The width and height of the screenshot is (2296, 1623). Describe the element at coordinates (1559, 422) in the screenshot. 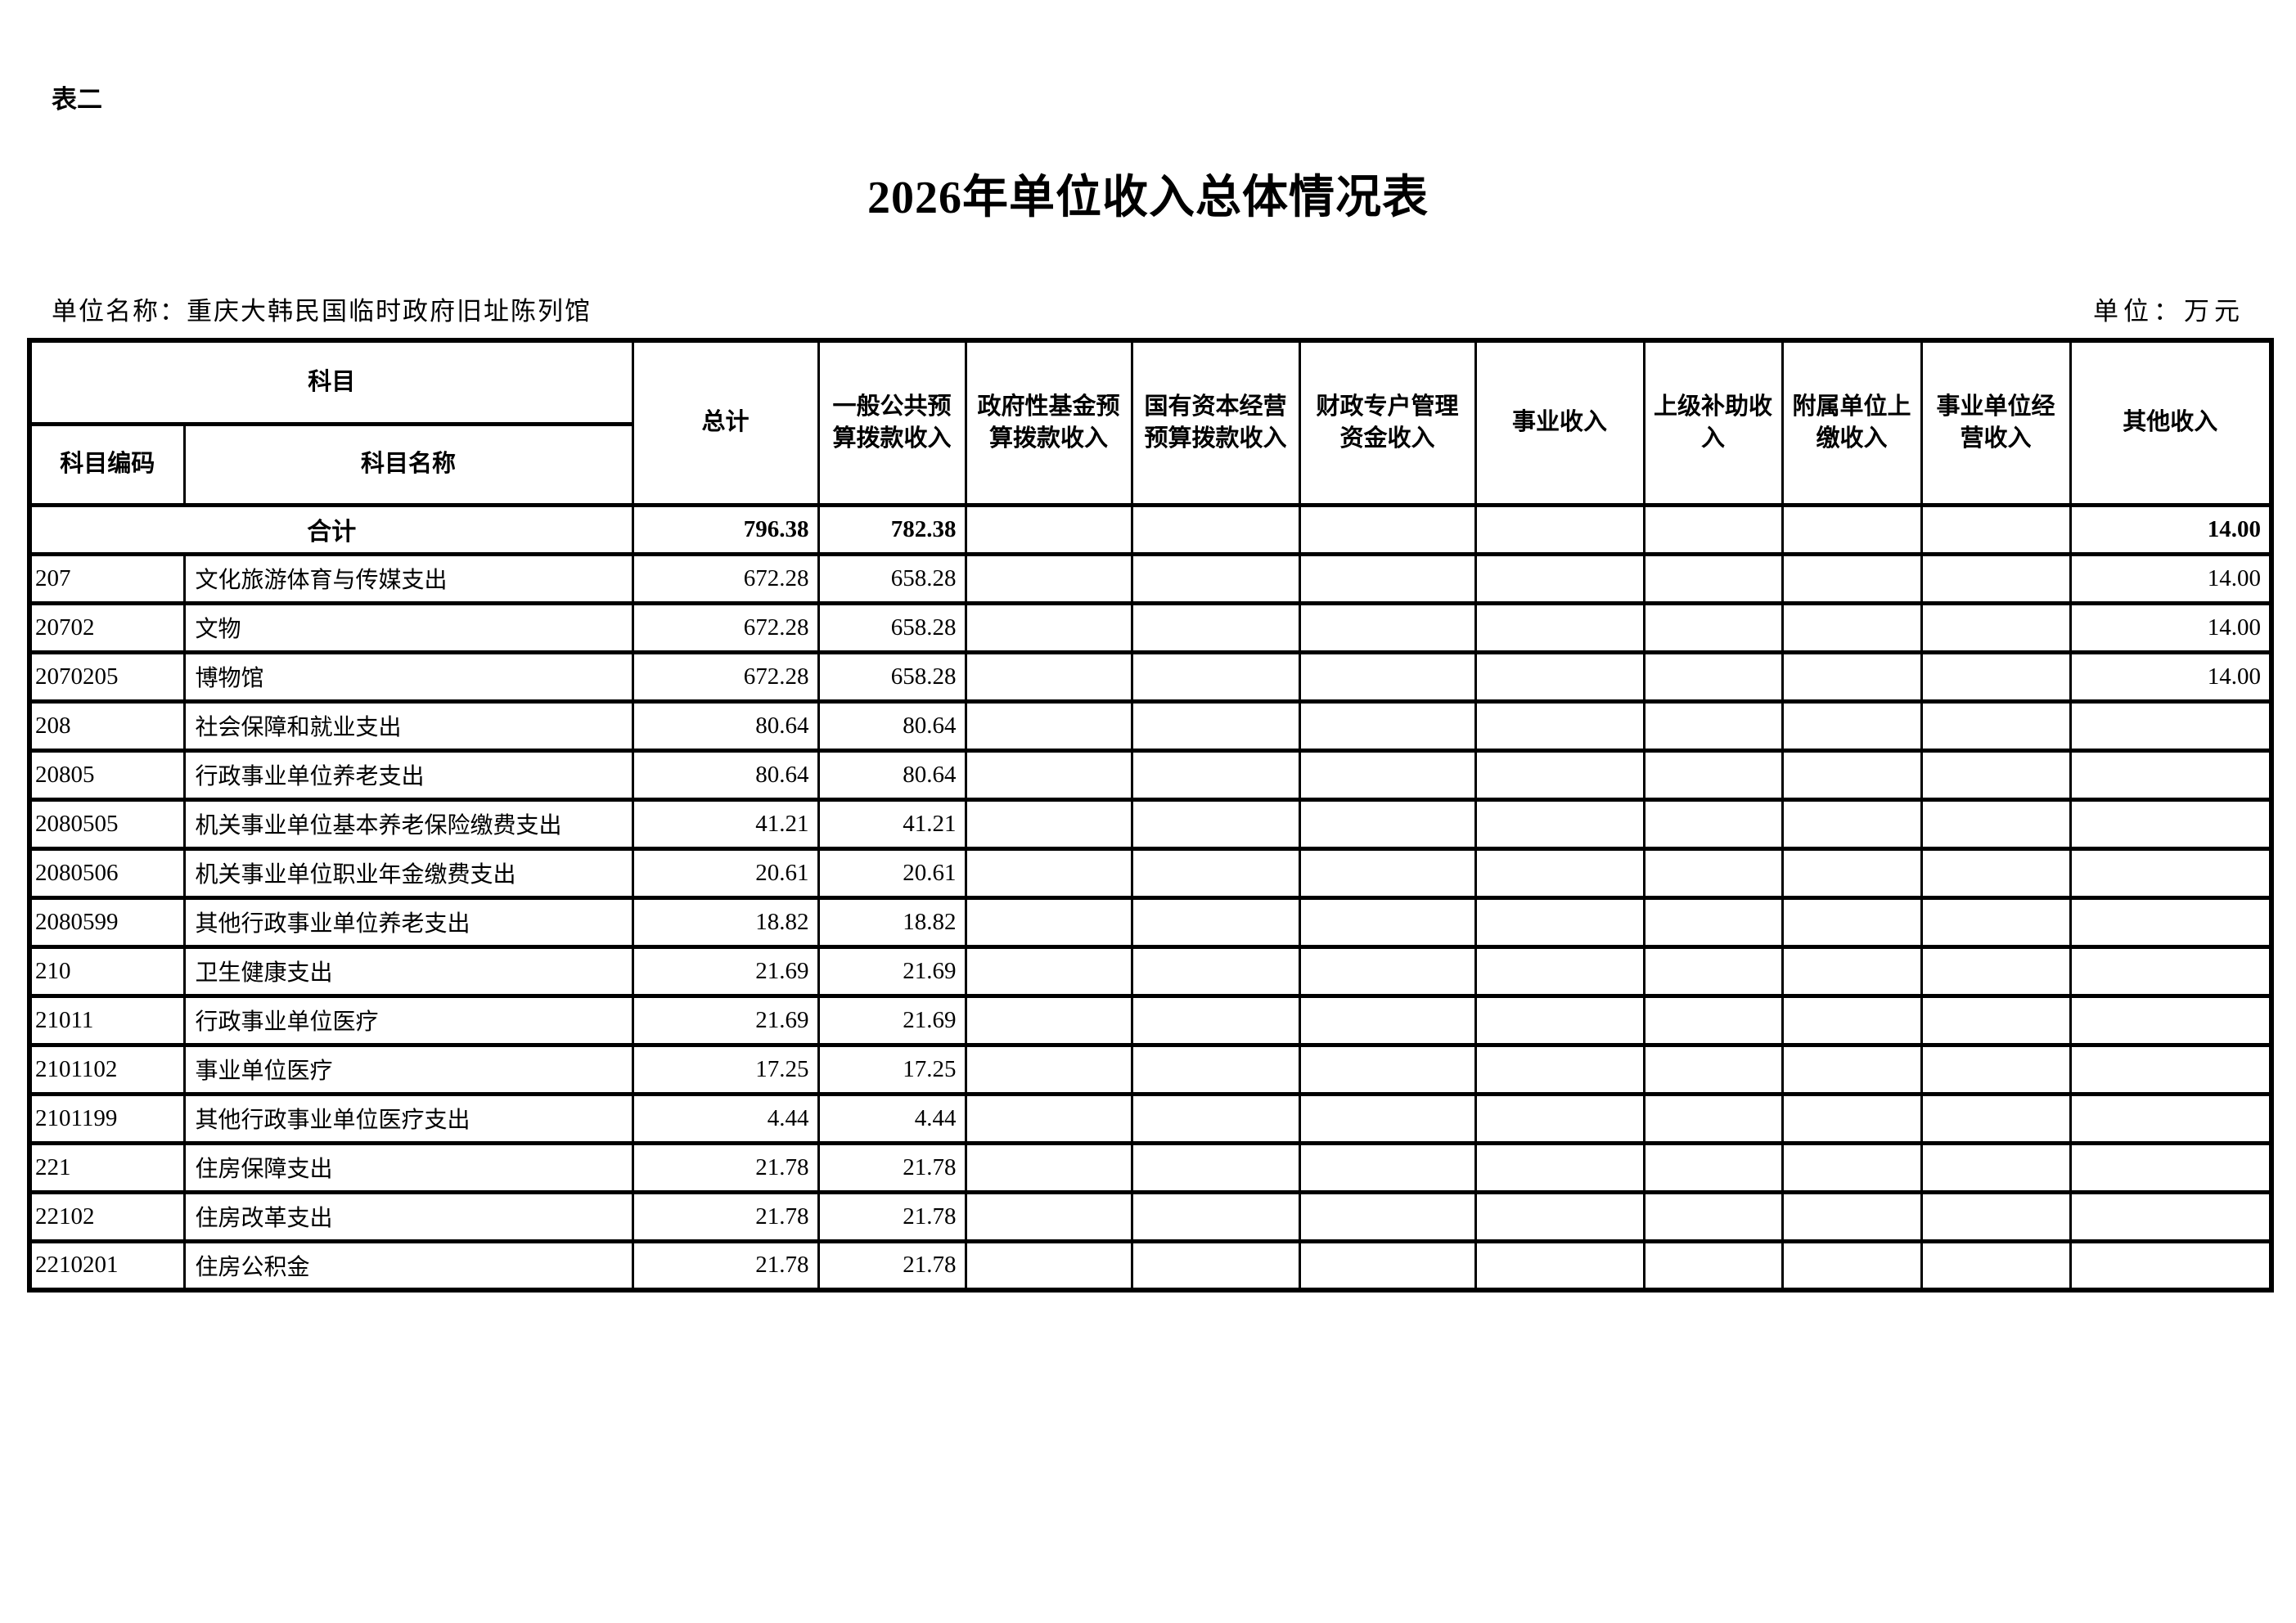

I see `header-col-business-income: 事业收入` at that location.